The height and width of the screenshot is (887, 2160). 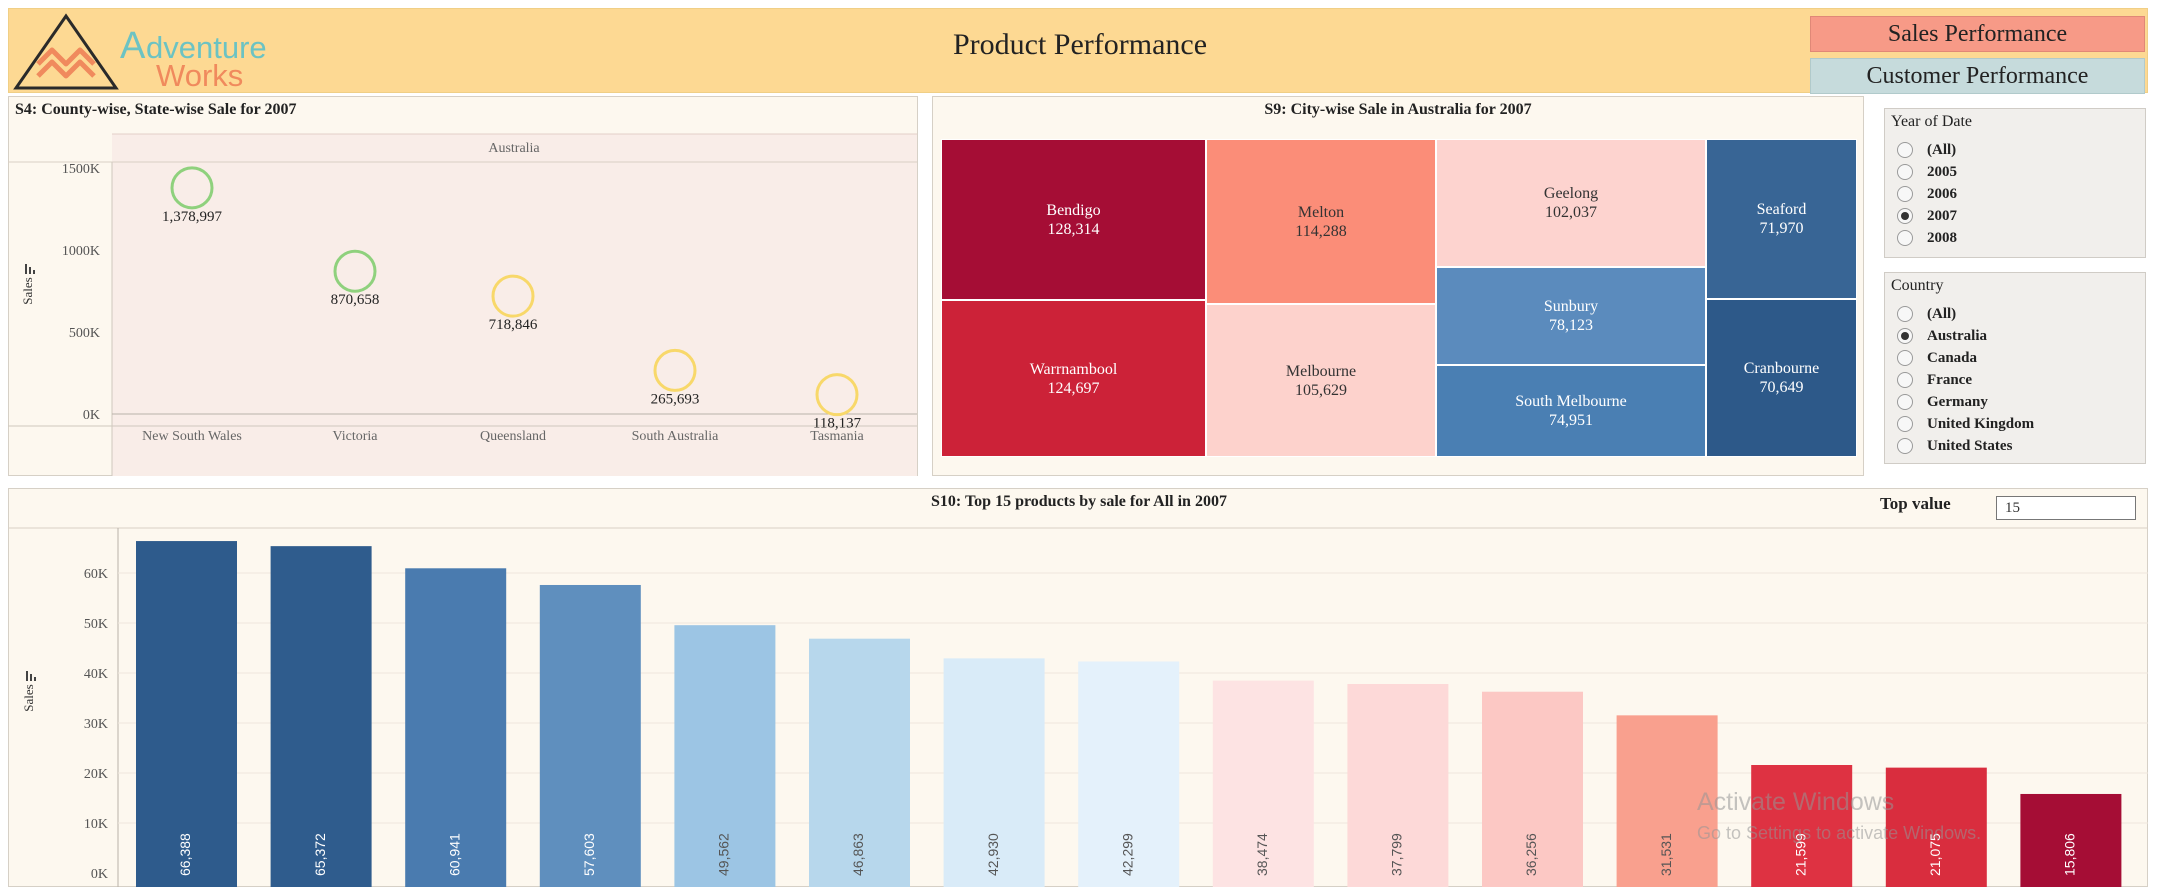 I want to click on city-name: Melton, so click(x=1321, y=212).